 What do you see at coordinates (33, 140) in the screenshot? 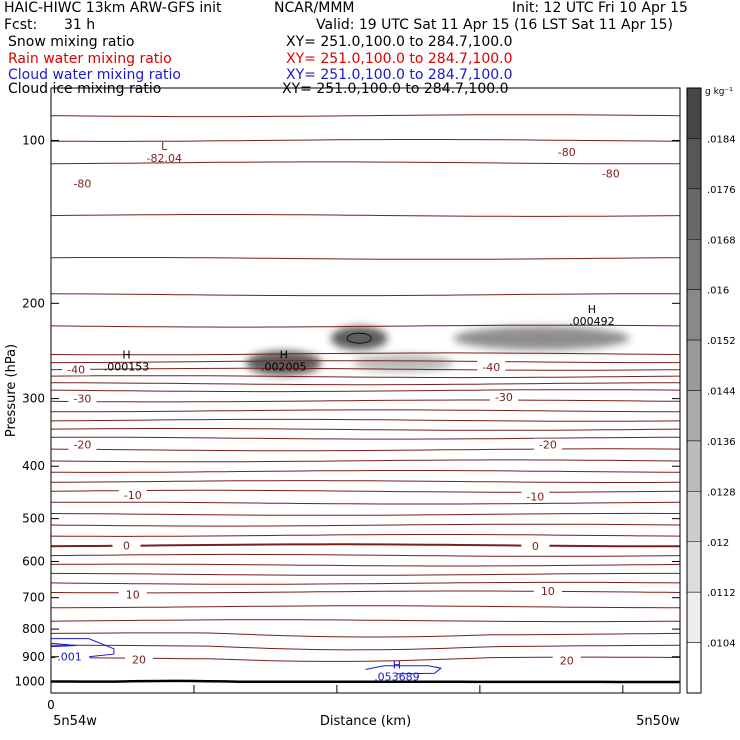
I see `y-tick-label: 100` at bounding box center [33, 140].